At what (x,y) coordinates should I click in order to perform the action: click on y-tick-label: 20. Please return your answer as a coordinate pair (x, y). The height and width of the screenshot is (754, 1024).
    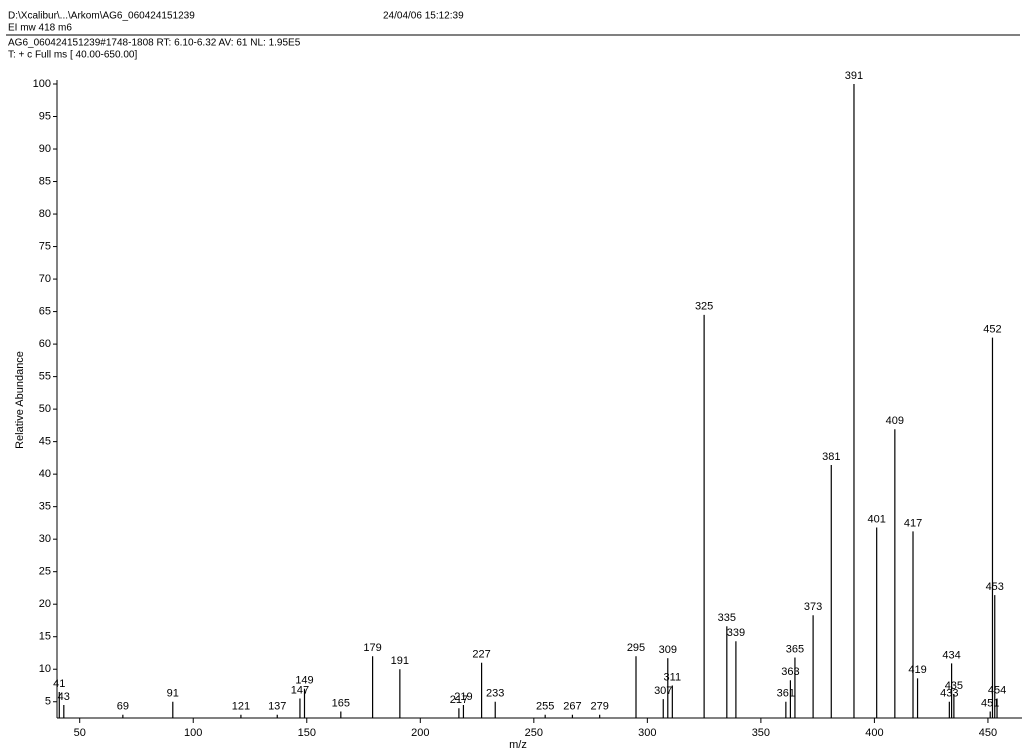
    Looking at the image, I should click on (45, 604).